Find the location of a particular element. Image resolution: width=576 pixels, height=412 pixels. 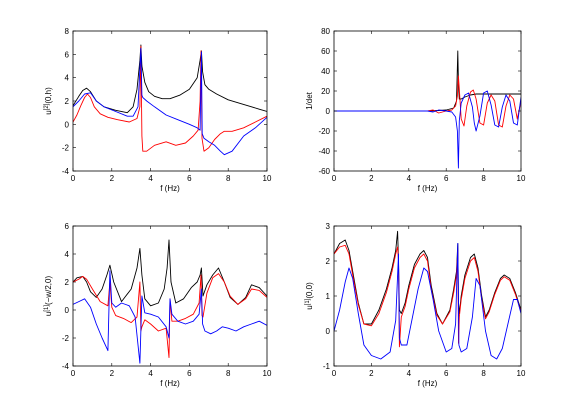

y-tick-label: -1 is located at coordinates (327, 366).